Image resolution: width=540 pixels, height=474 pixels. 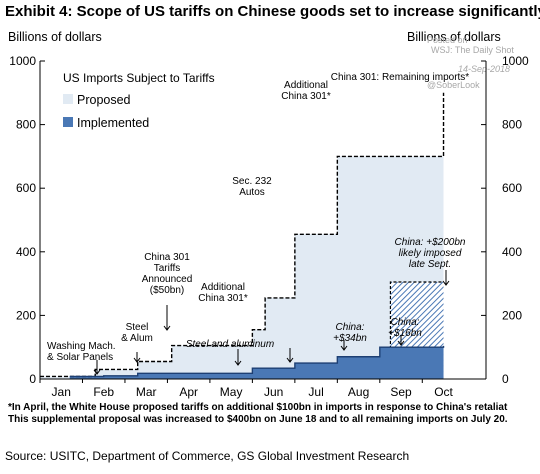 What do you see at coordinates (405, 333) in the screenshot?
I see `annotation-line: +$16bn` at bounding box center [405, 333].